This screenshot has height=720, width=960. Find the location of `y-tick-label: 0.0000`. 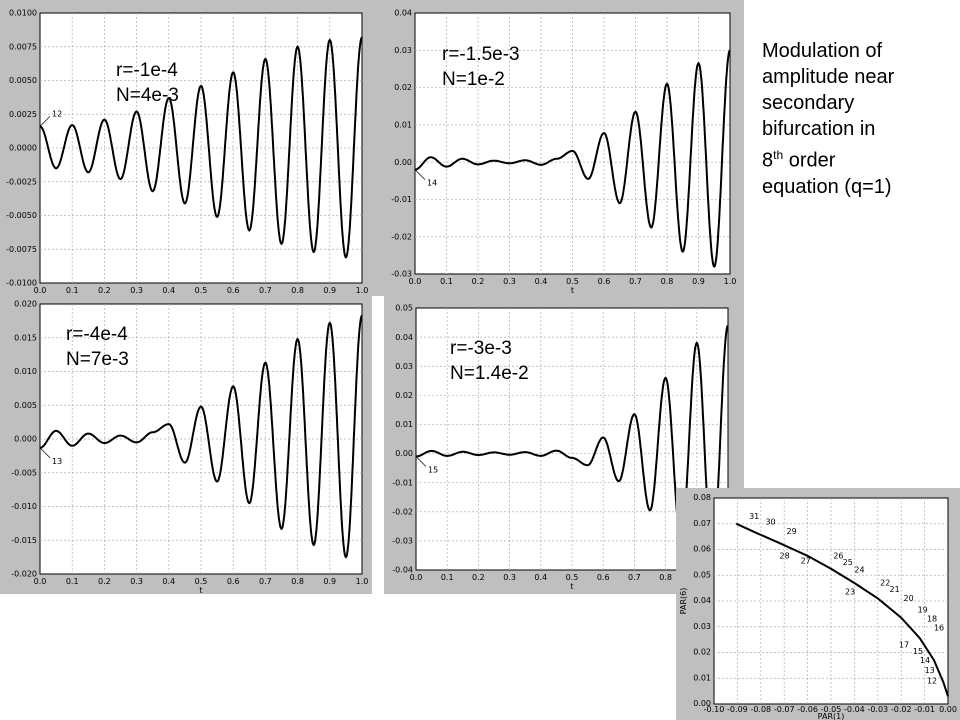

y-tick-label: 0.0000 is located at coordinates (23, 148).